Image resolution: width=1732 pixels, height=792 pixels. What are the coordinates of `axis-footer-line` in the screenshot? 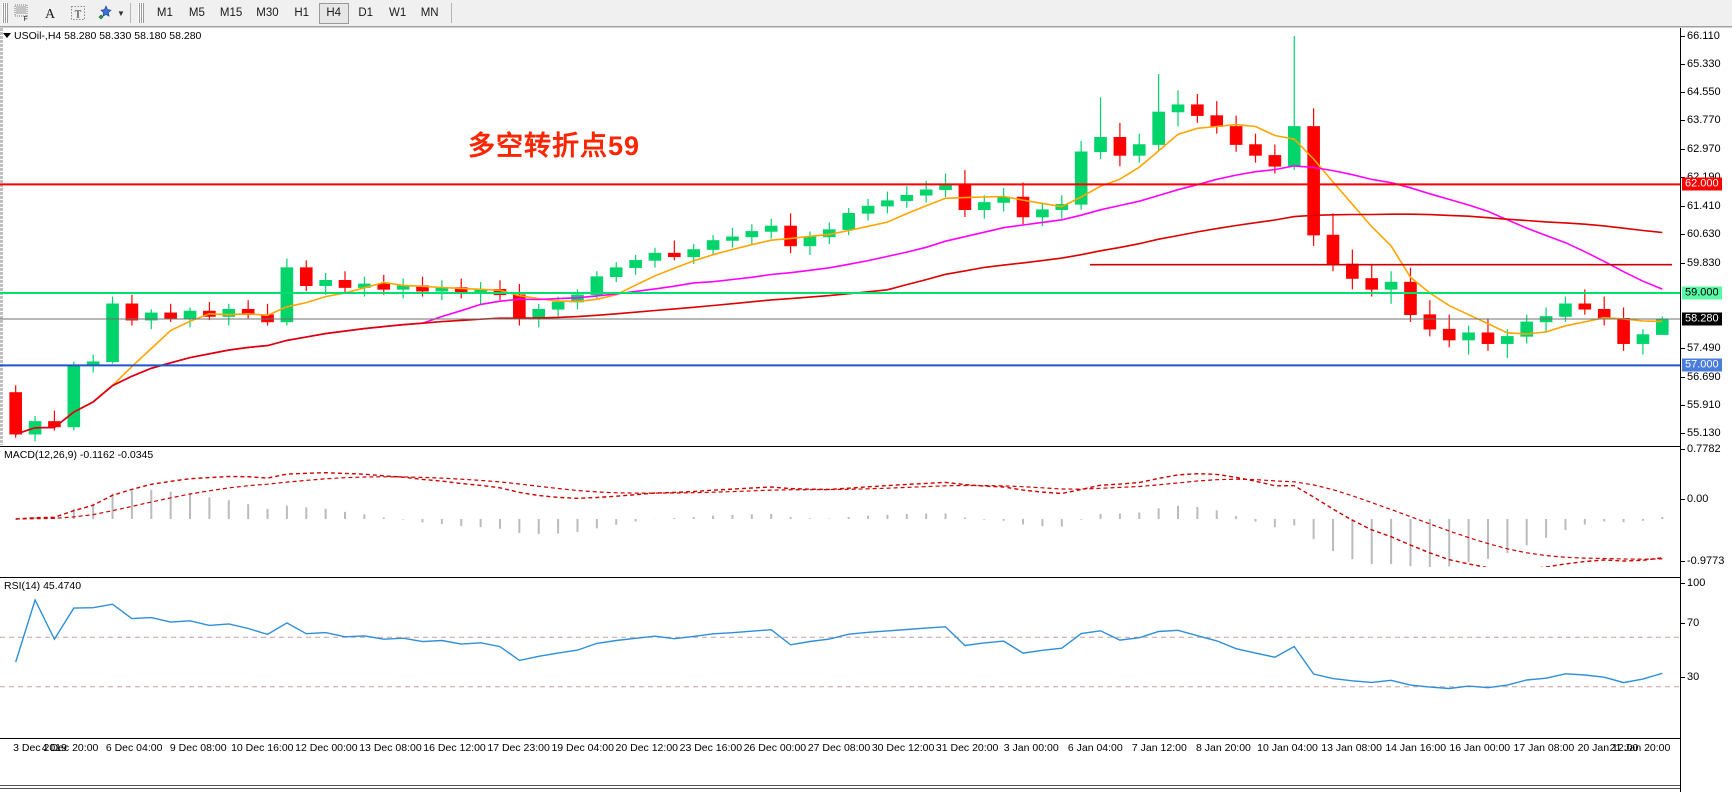 It's located at (840, 785).